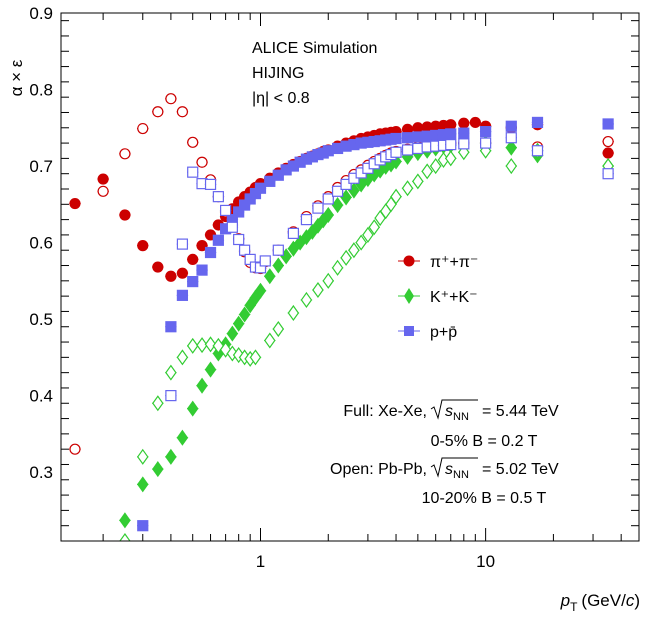 The width and height of the screenshot is (651, 621). I want to click on full-energy: = 5.44 TeV, so click(520, 411).